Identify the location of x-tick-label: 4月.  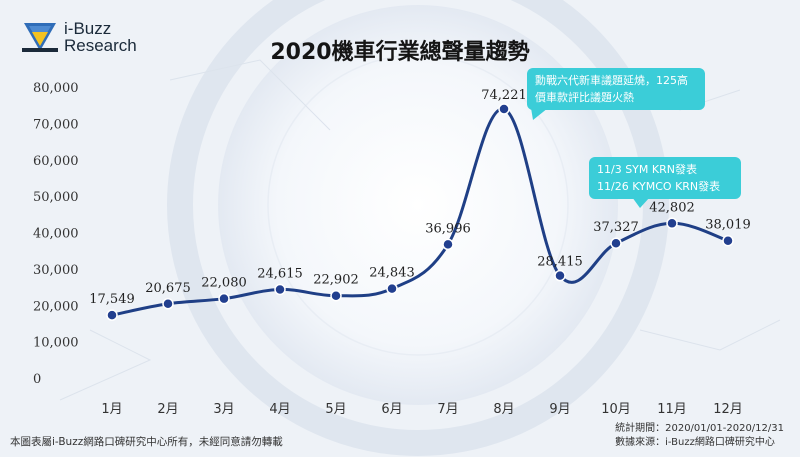
(279, 409).